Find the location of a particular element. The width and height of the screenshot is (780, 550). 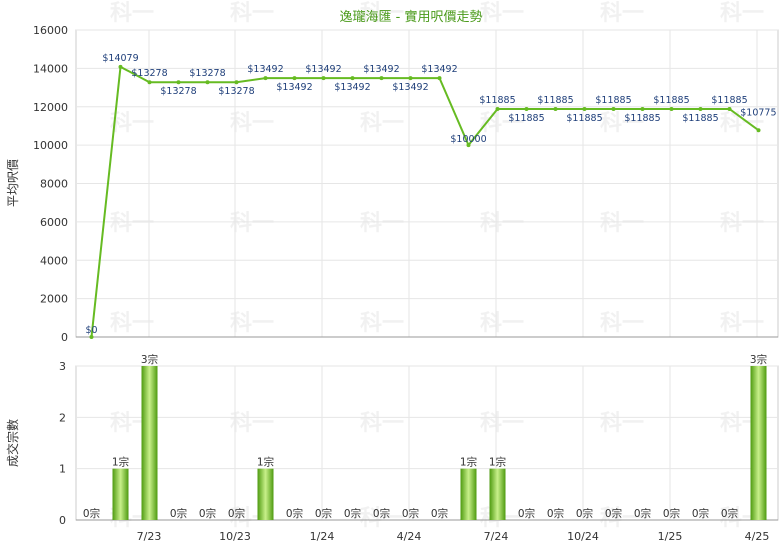

bar-y-tick-label: 2 is located at coordinates (62, 417).